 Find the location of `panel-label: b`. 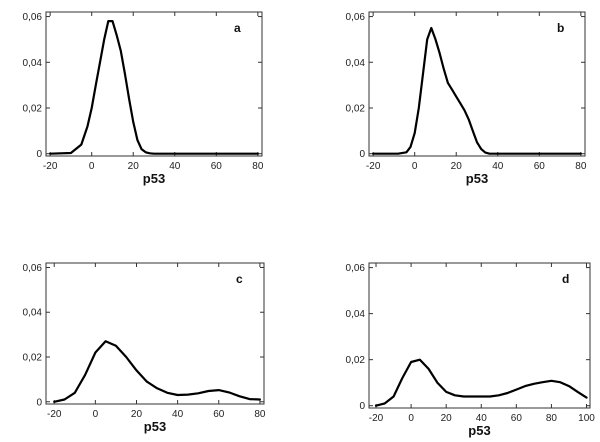

panel-label: b is located at coordinates (560, 28).